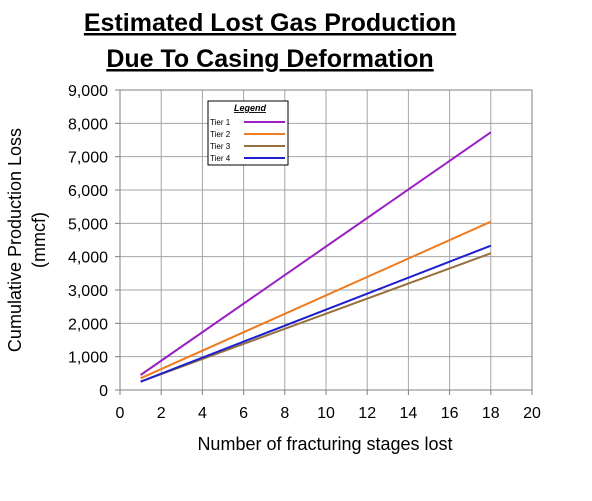 The image size is (592, 501). What do you see at coordinates (88, 258) in the screenshot?
I see `y-tick-label: 4,000` at bounding box center [88, 258].